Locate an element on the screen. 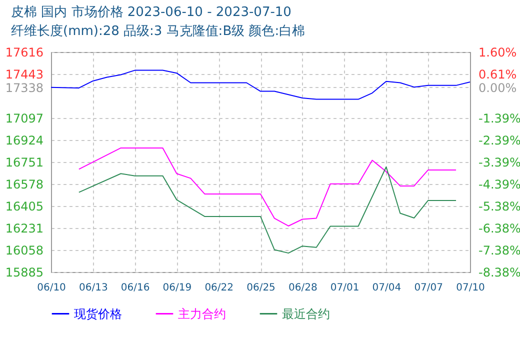 The image size is (520, 350). y2-tick-label: -1.39% is located at coordinates (499, 118).